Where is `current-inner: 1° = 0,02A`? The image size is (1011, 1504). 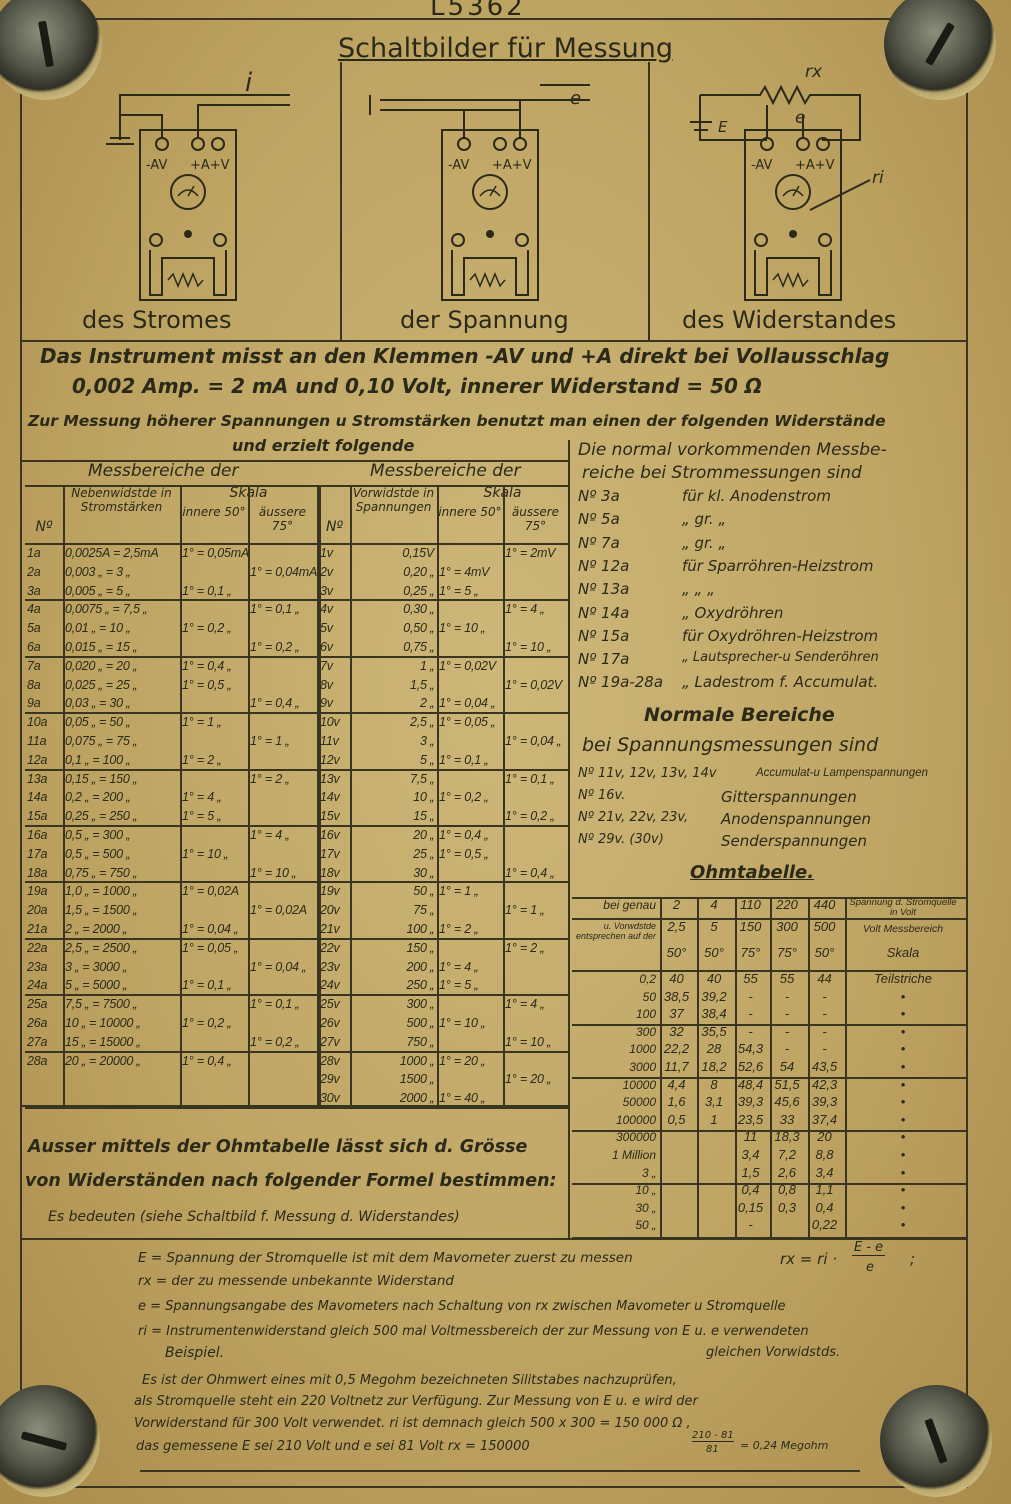
current-inner: 1° = 0,02A is located at coordinates (210, 891).